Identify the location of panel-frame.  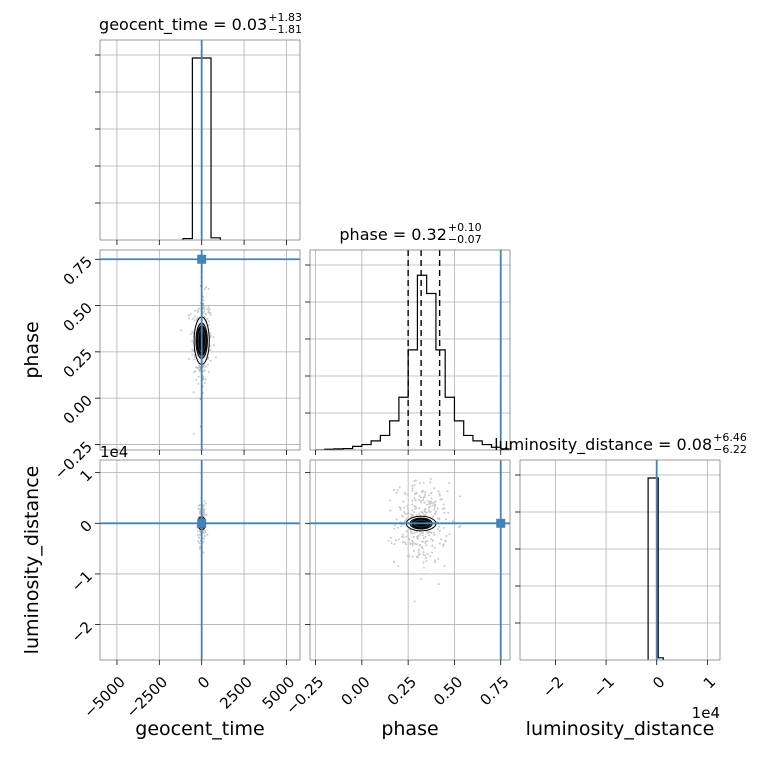
(410, 560).